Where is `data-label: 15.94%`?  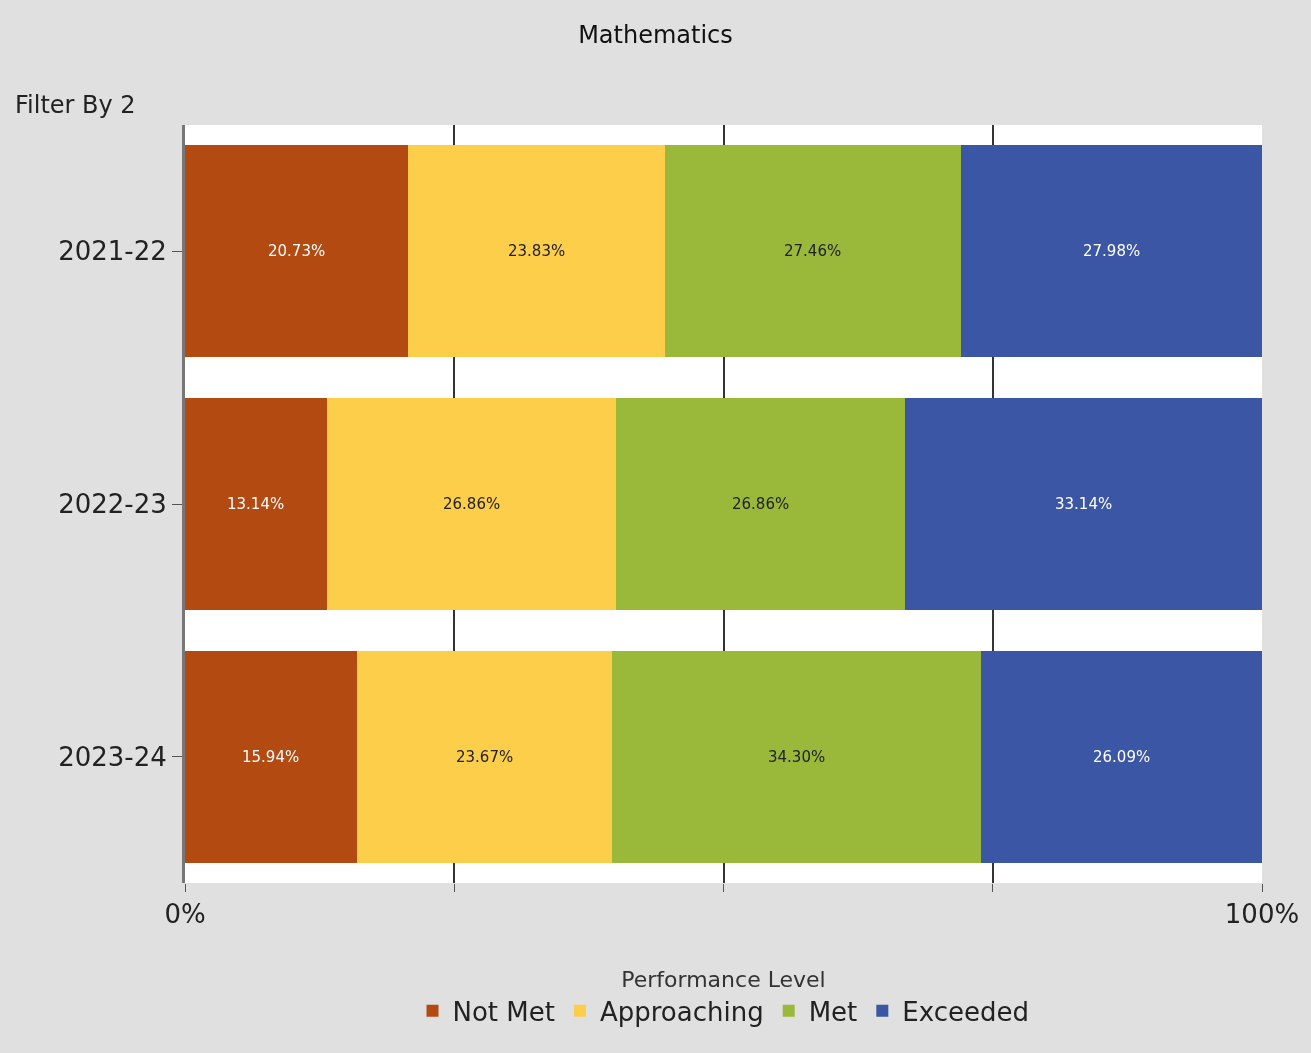
data-label: 15.94% is located at coordinates (271, 757).